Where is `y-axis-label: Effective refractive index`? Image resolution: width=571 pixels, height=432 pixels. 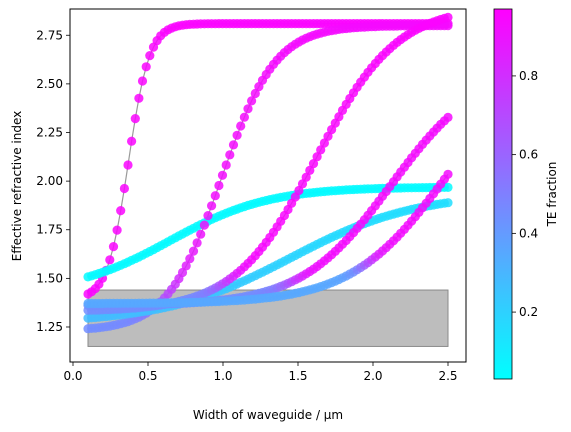
y-axis-label: Effective refractive index is located at coordinates (17, 186).